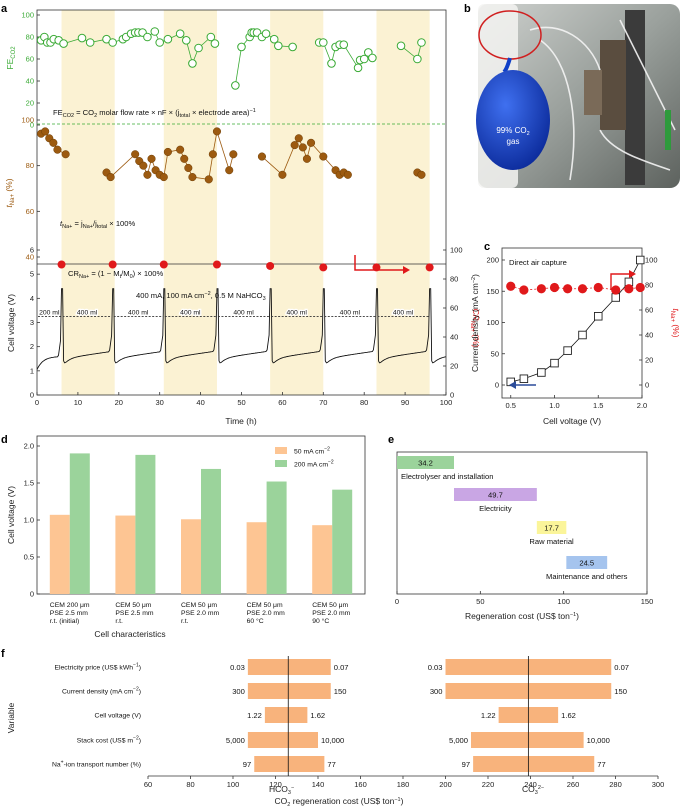 Image resolution: width=685 pixels, height=807 pixels. I want to click on c-right-arrowhead, so click(632, 274).